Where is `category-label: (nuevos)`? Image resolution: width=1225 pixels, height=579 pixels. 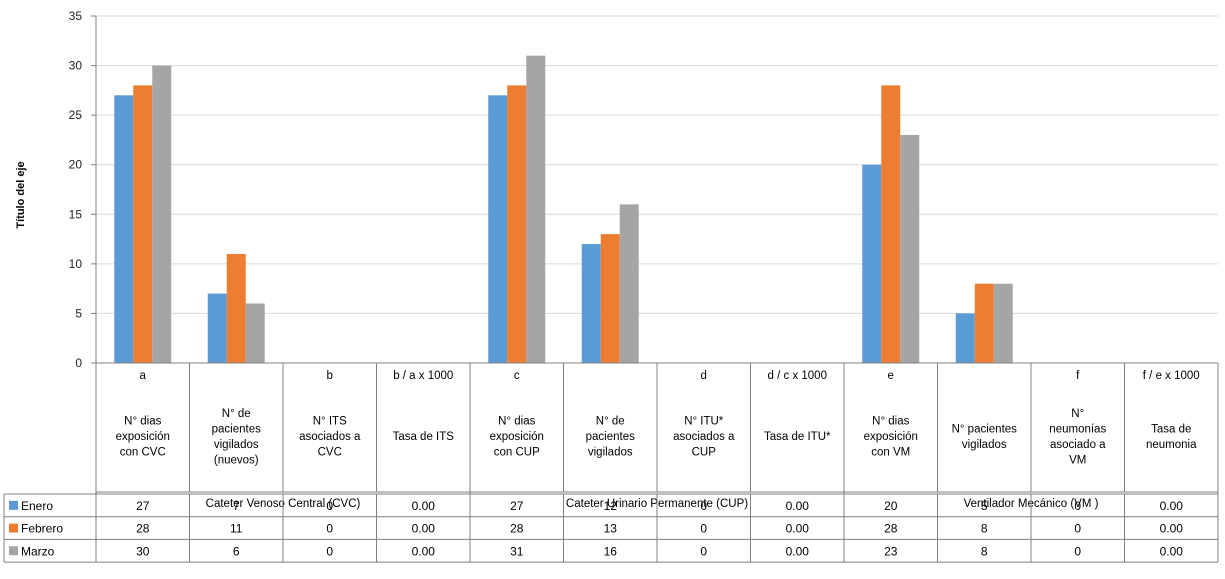 category-label: (nuevos) is located at coordinates (236, 460).